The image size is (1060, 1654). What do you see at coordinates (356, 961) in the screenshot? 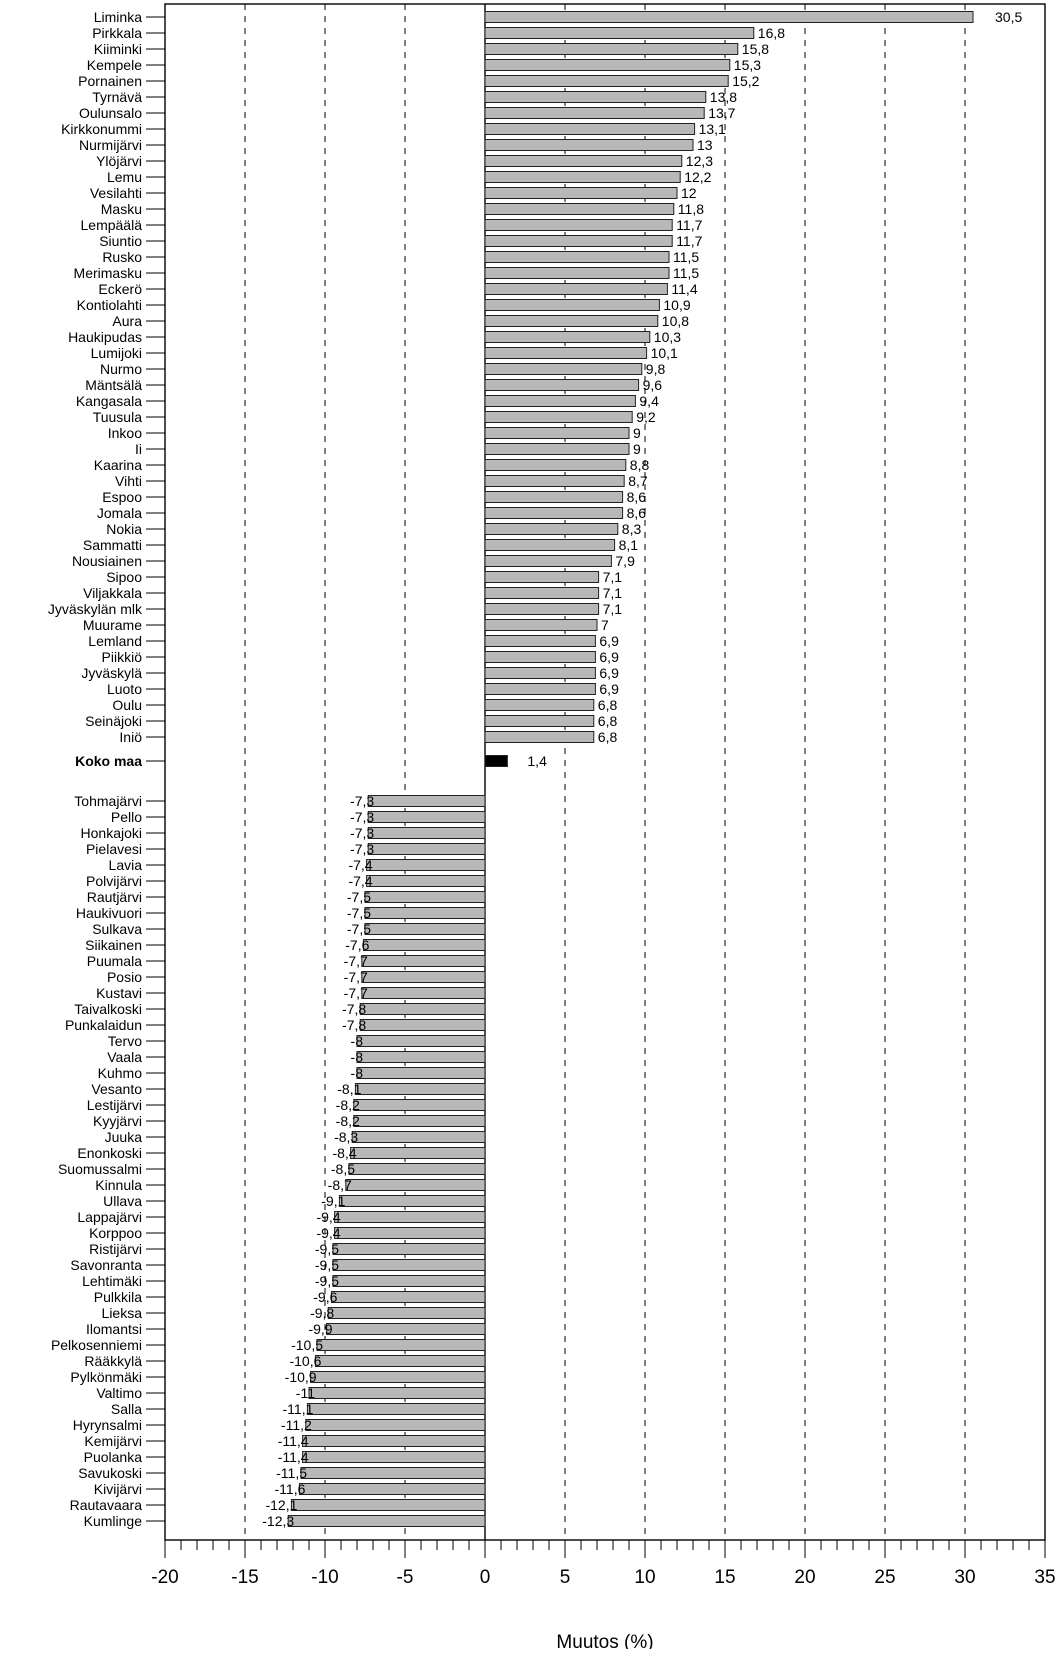
I see `value-label: -7,7` at bounding box center [356, 961].